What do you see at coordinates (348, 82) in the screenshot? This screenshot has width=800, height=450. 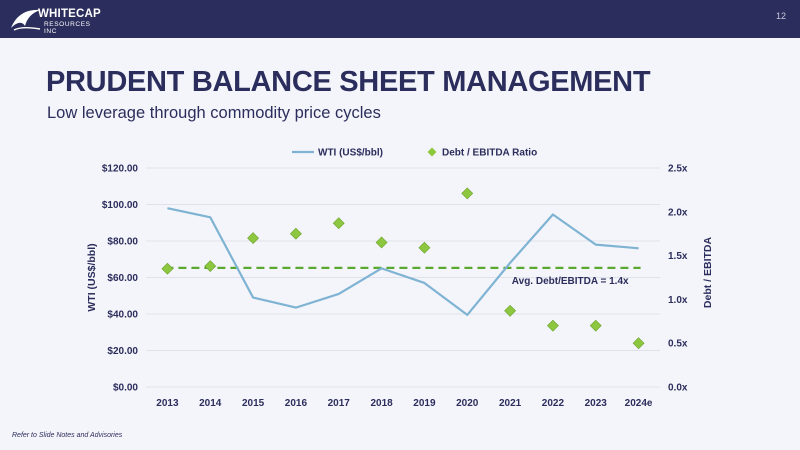 I see `slide-title: PRUDENT BALANCE SHEET MANAGEMENT` at bounding box center [348, 82].